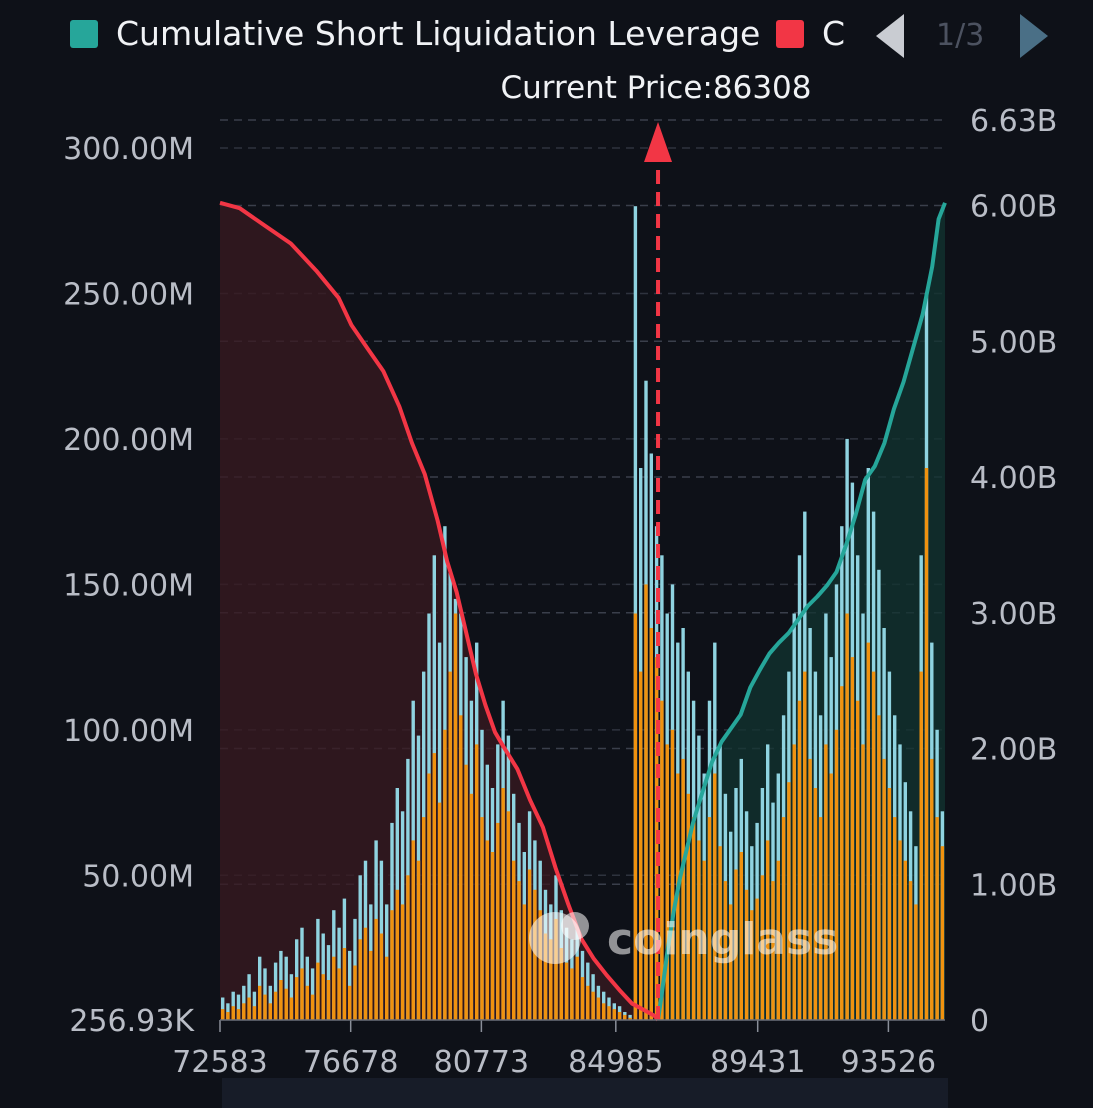 This screenshot has width=1093, height=1108. Describe the element at coordinates (1013, 885) in the screenshot. I see `y-right-tick-label: 1.00B` at that location.